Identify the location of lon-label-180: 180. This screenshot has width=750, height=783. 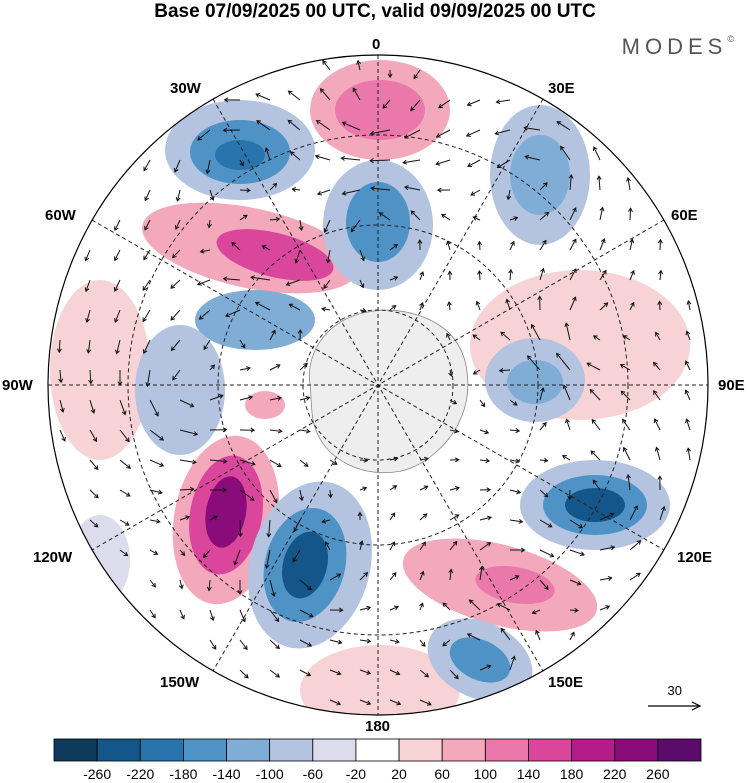
(378, 726).